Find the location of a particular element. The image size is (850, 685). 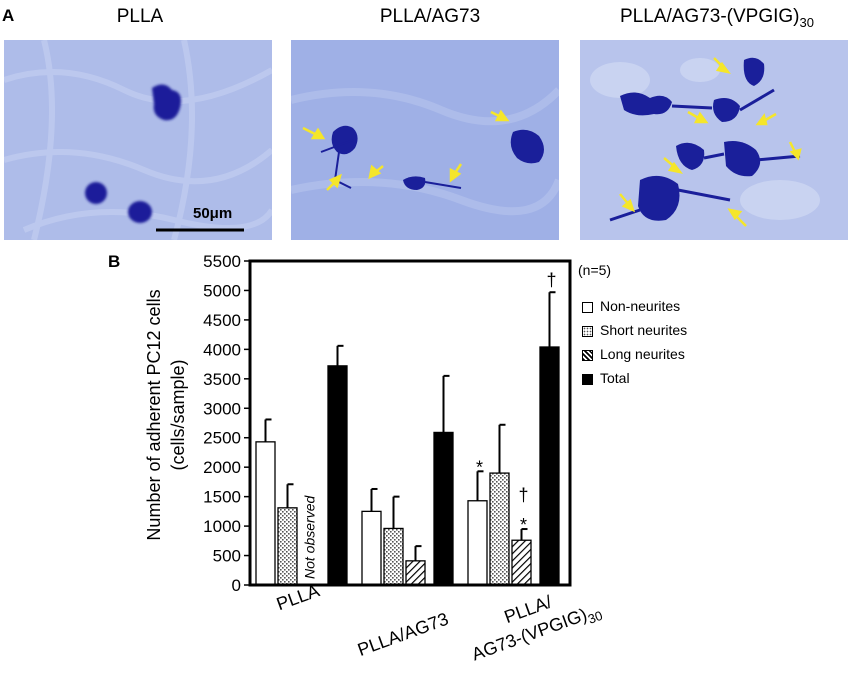

y-tick-label: 5000 is located at coordinates (222, 290).